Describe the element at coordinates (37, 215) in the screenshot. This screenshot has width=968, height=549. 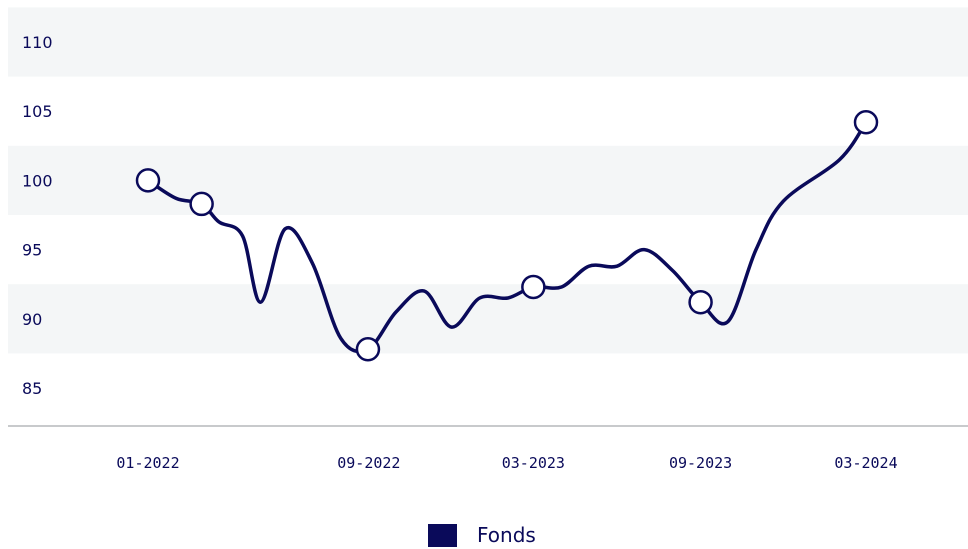
I see `y-axis-tick-labels: 110 105 100 95 90 85` at that location.